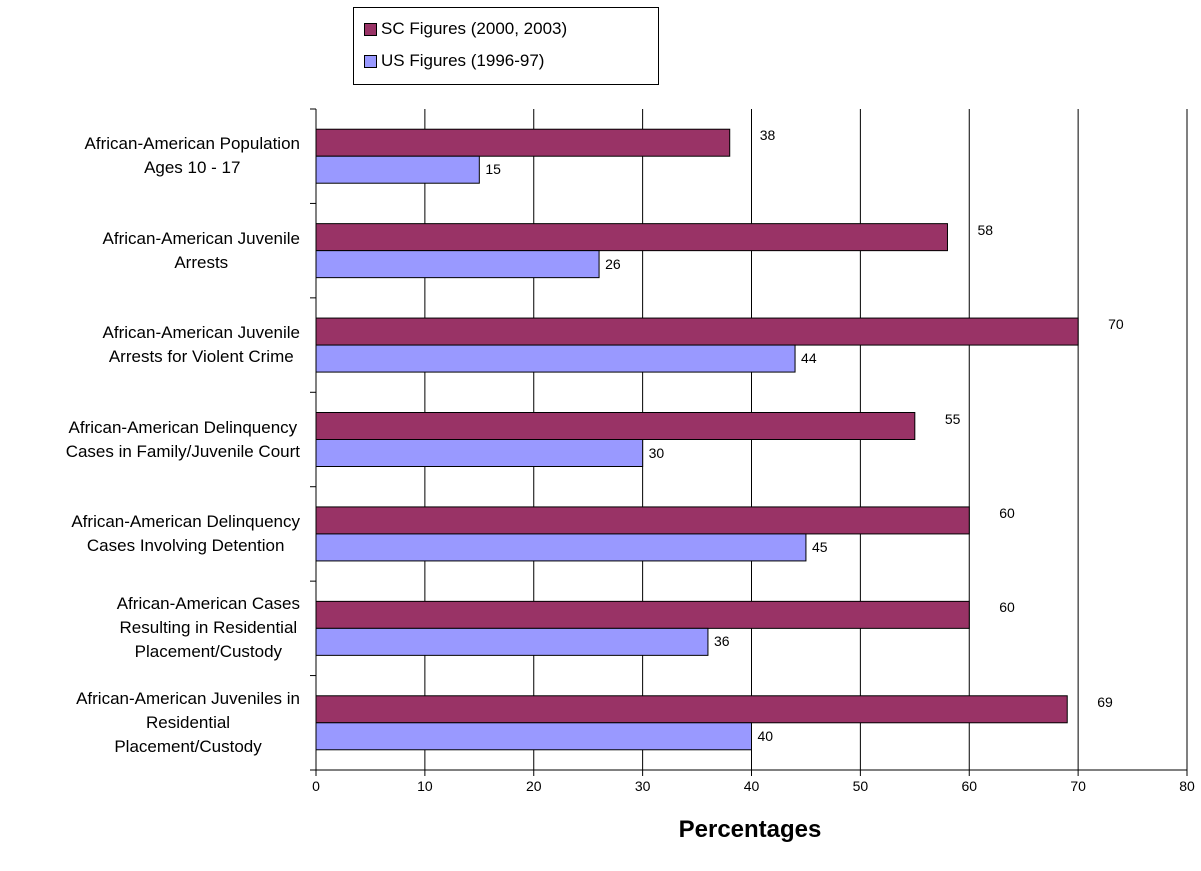 The image size is (1201, 871). What do you see at coordinates (493, 169) in the screenshot?
I see `data-label-us-0: 15` at bounding box center [493, 169].